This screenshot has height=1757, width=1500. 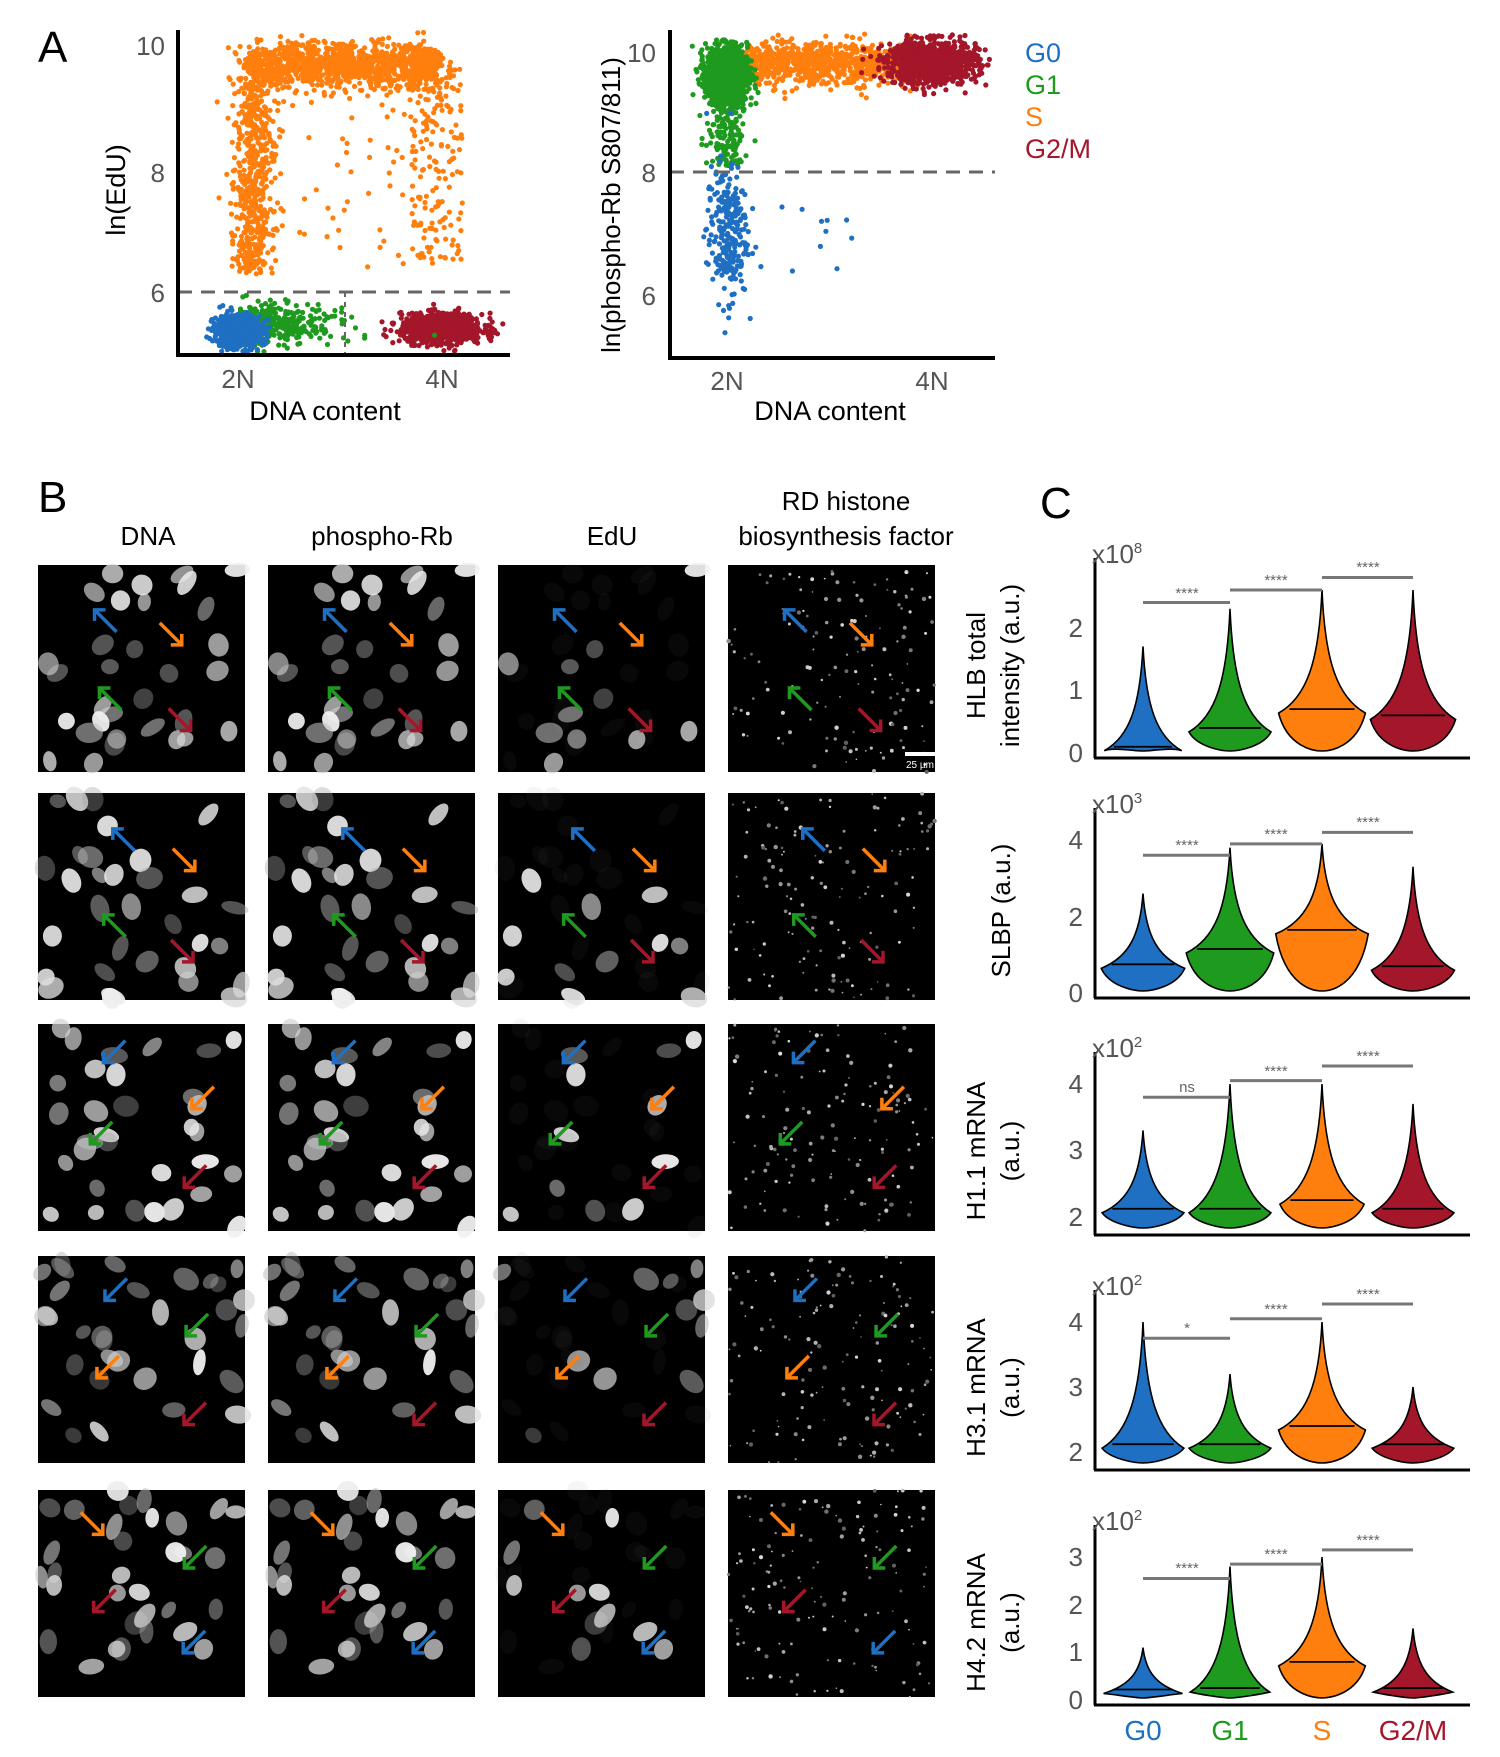 I want to click on ytick-label: 8, so click(x=158, y=173).